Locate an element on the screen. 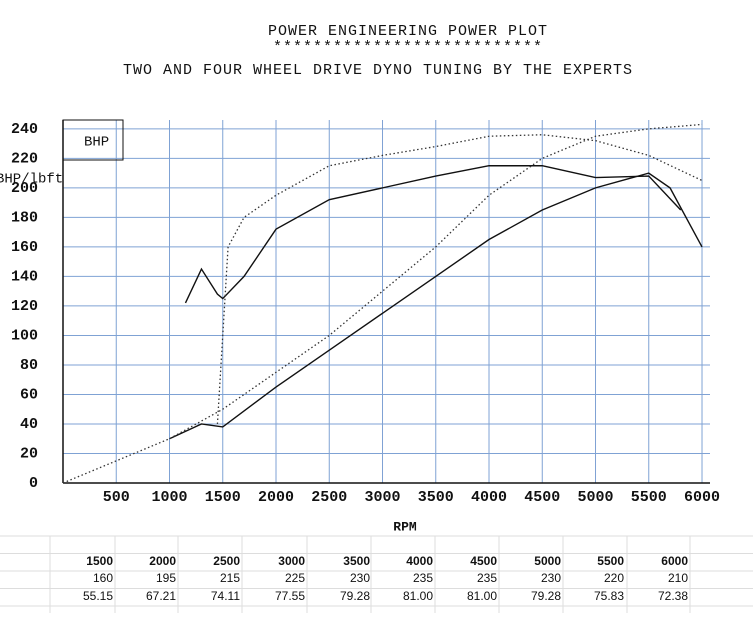 The image size is (753, 618). table-cell: 220 is located at coordinates (614, 578).